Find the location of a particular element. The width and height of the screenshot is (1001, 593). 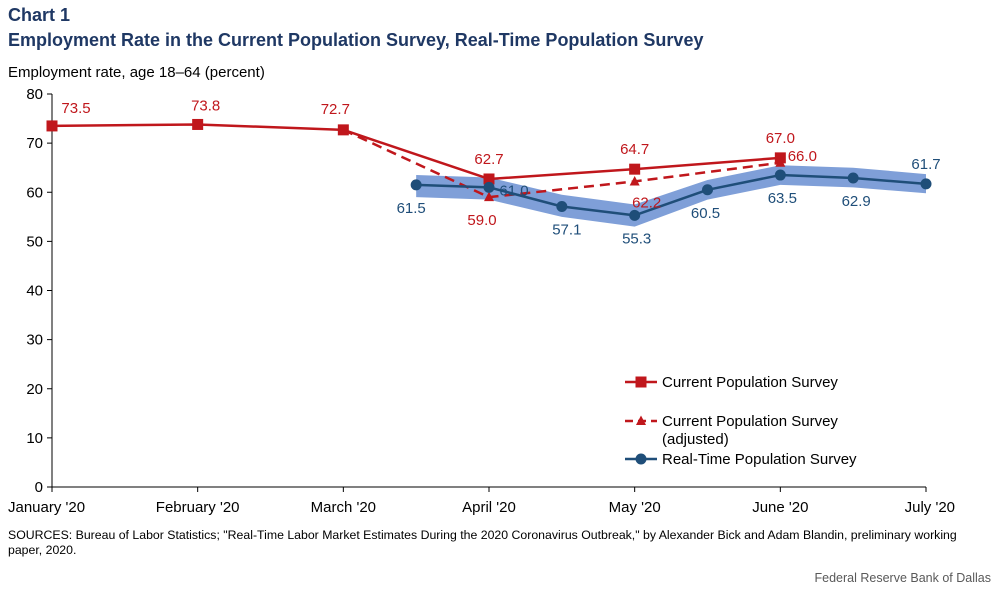

series-lines is located at coordinates (489, 170).